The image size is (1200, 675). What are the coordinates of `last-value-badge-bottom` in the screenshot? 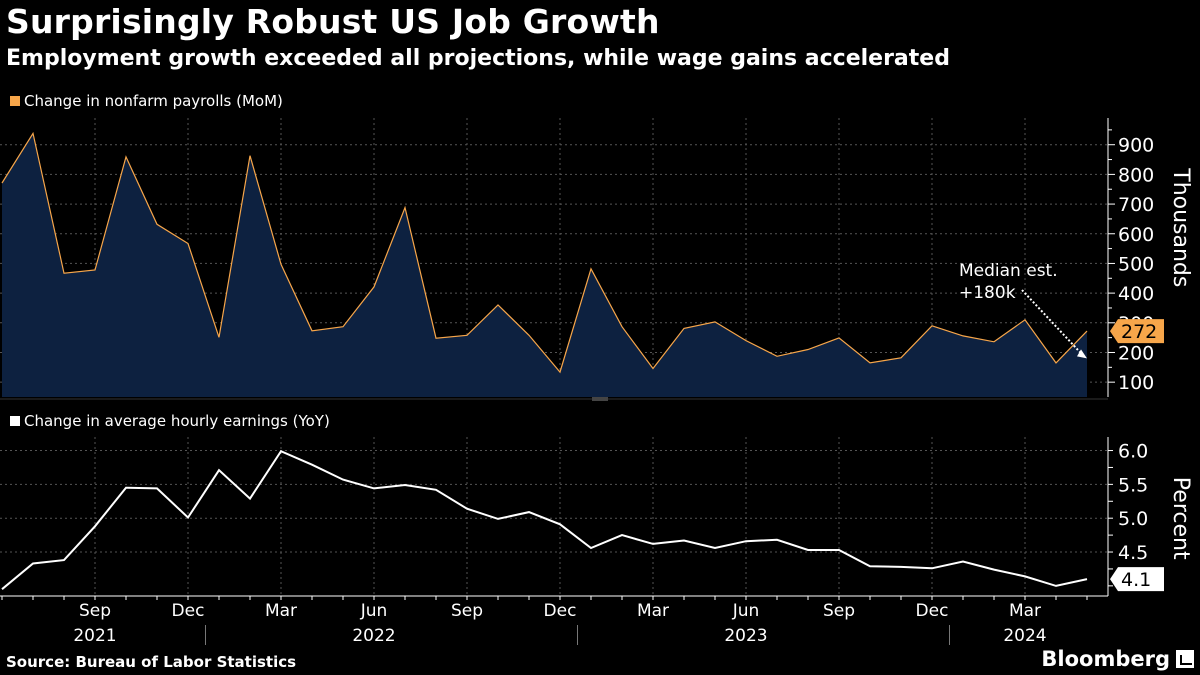 It's located at (1137, 579).